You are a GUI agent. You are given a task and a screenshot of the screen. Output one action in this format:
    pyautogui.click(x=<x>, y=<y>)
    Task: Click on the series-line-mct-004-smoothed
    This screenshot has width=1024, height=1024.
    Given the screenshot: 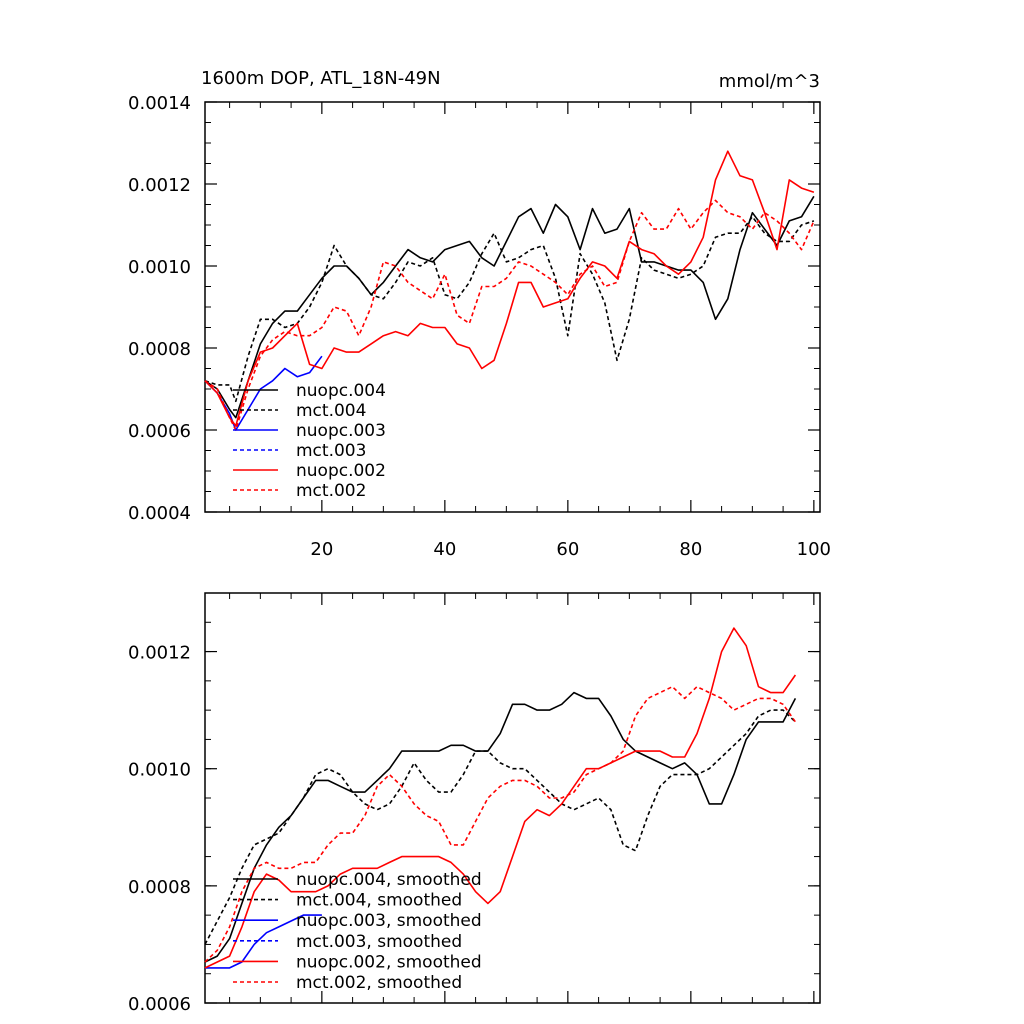 What is the action you would take?
    pyautogui.click(x=500, y=827)
    